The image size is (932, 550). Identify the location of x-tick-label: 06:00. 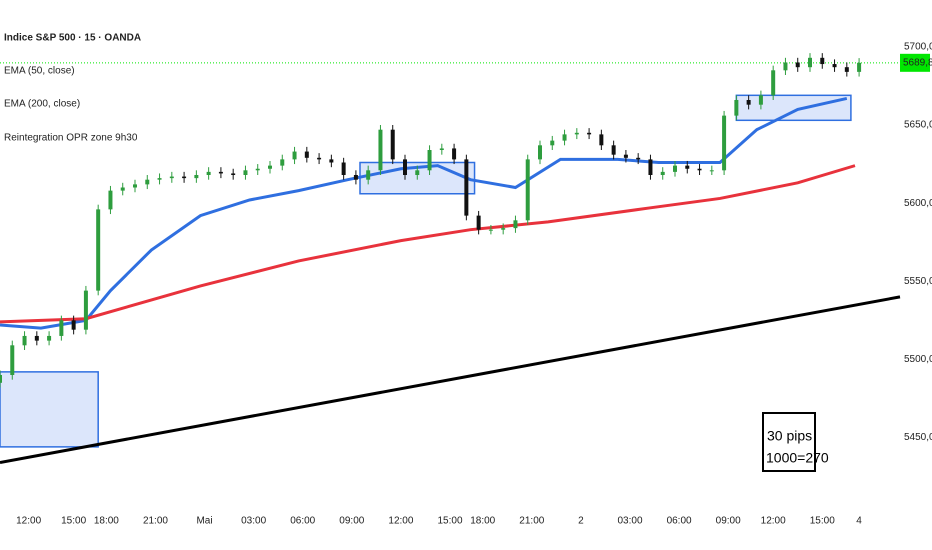
(302, 521).